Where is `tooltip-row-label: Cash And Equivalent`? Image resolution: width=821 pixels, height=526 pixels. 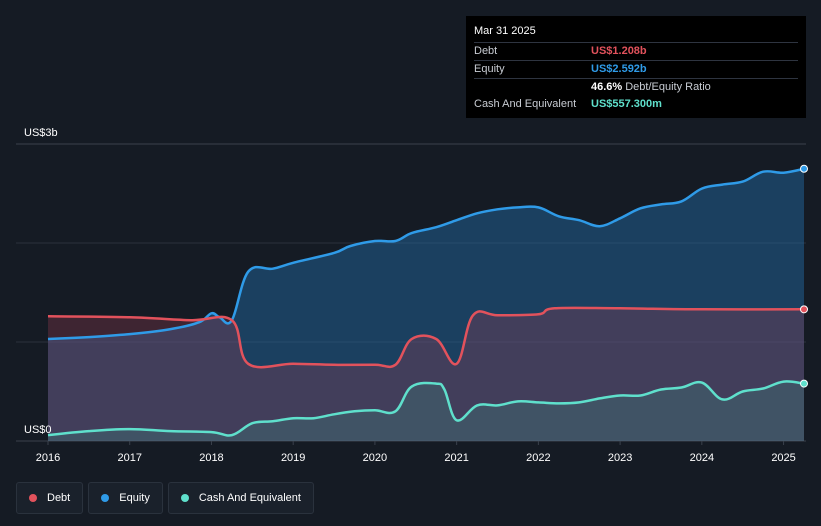 tooltip-row-label: Cash And Equivalent is located at coordinates (525, 104).